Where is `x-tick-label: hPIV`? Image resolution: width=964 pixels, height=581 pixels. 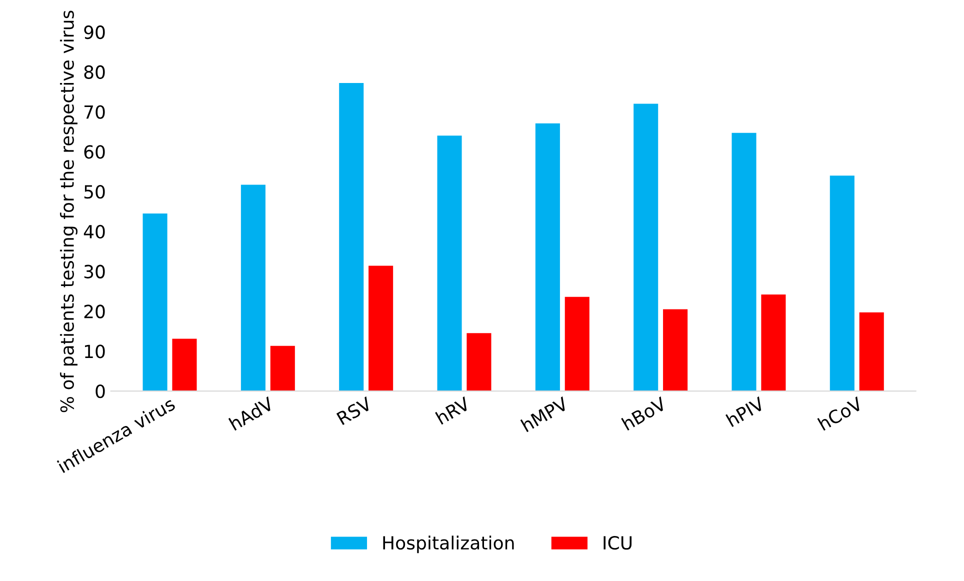
x-tick-label: hPIV is located at coordinates (746, 411).